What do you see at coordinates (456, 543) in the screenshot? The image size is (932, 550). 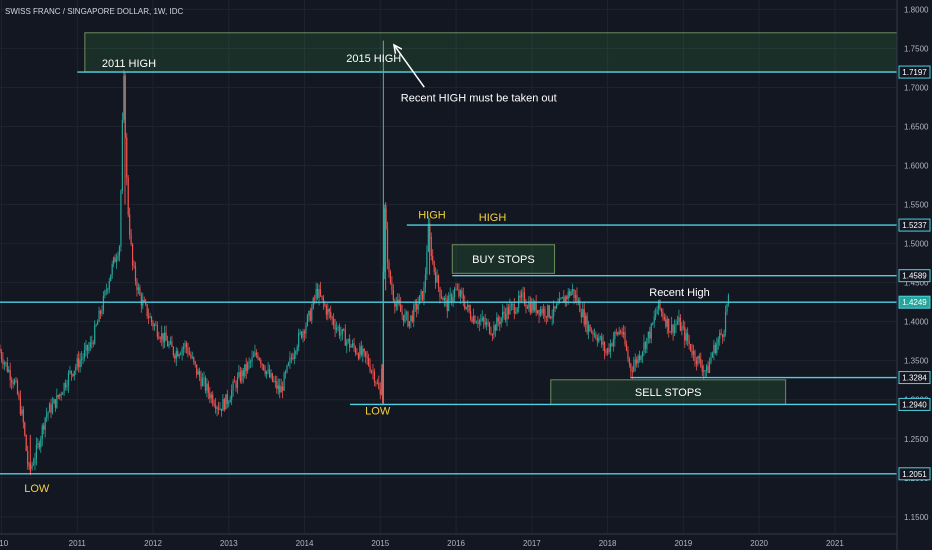 I see `x-tick-label: 2016` at bounding box center [456, 543].